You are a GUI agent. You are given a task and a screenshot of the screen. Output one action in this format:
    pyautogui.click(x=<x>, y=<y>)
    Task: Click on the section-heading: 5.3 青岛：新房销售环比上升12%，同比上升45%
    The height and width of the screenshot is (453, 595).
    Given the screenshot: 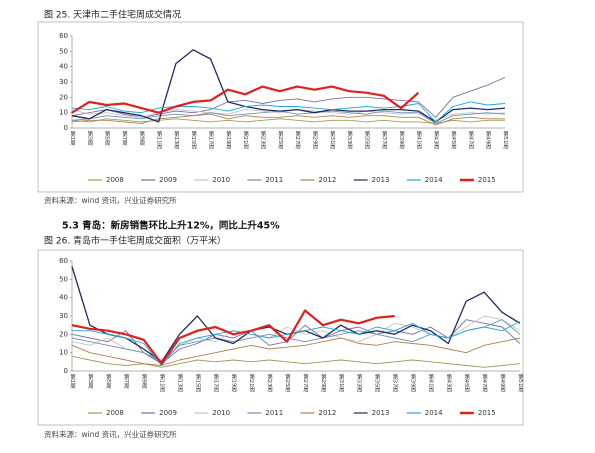 What is the action you would take?
    pyautogui.click(x=171, y=226)
    